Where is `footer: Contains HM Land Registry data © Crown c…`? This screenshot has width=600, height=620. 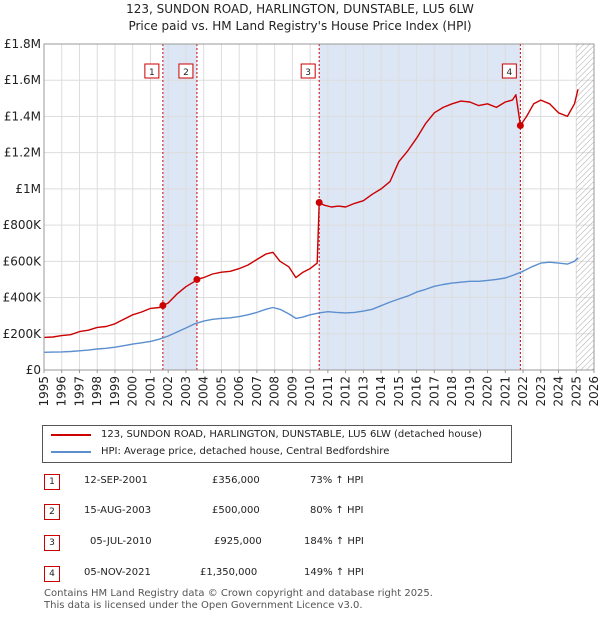 footer: Contains HM Land Registry data © Crown c… is located at coordinates (238, 600).